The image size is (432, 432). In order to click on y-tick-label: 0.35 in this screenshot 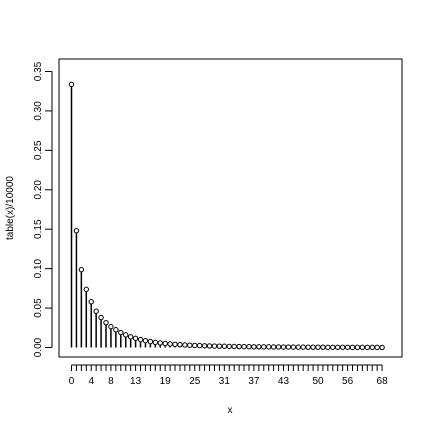, I will do `click(38, 71)`.